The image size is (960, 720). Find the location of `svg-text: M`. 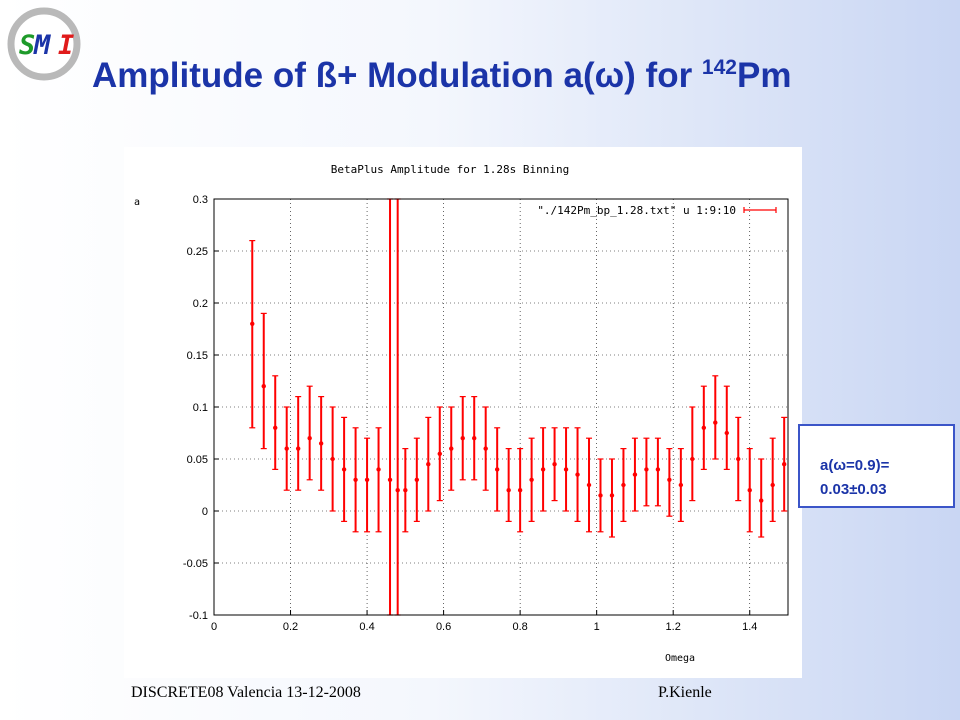

svg-text: M is located at coordinates (42, 45).